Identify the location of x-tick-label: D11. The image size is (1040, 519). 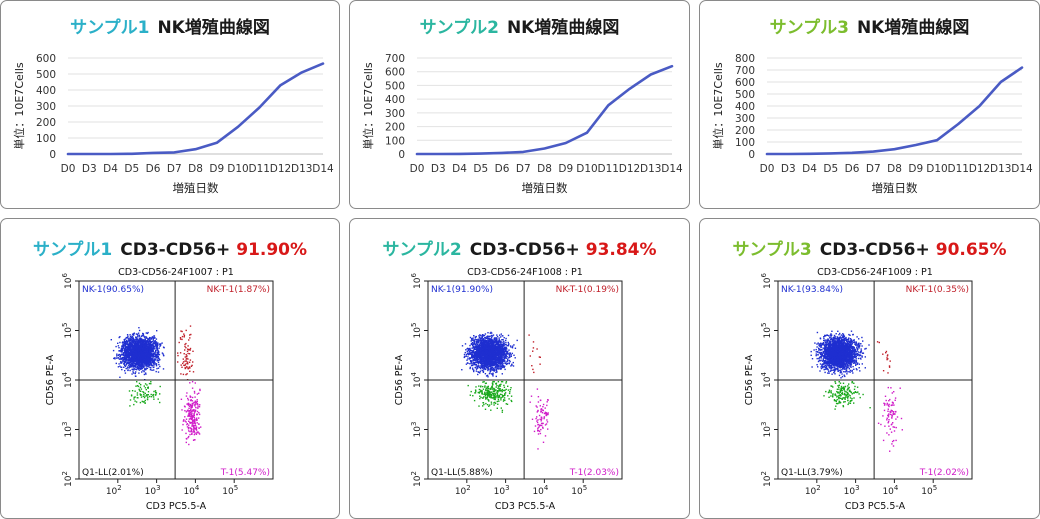
(259, 169).